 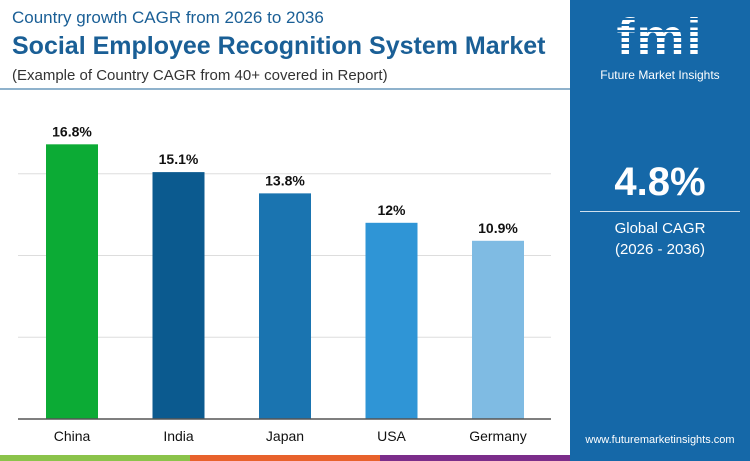 What do you see at coordinates (498, 228) in the screenshot?
I see `data-label: 10.9%` at bounding box center [498, 228].